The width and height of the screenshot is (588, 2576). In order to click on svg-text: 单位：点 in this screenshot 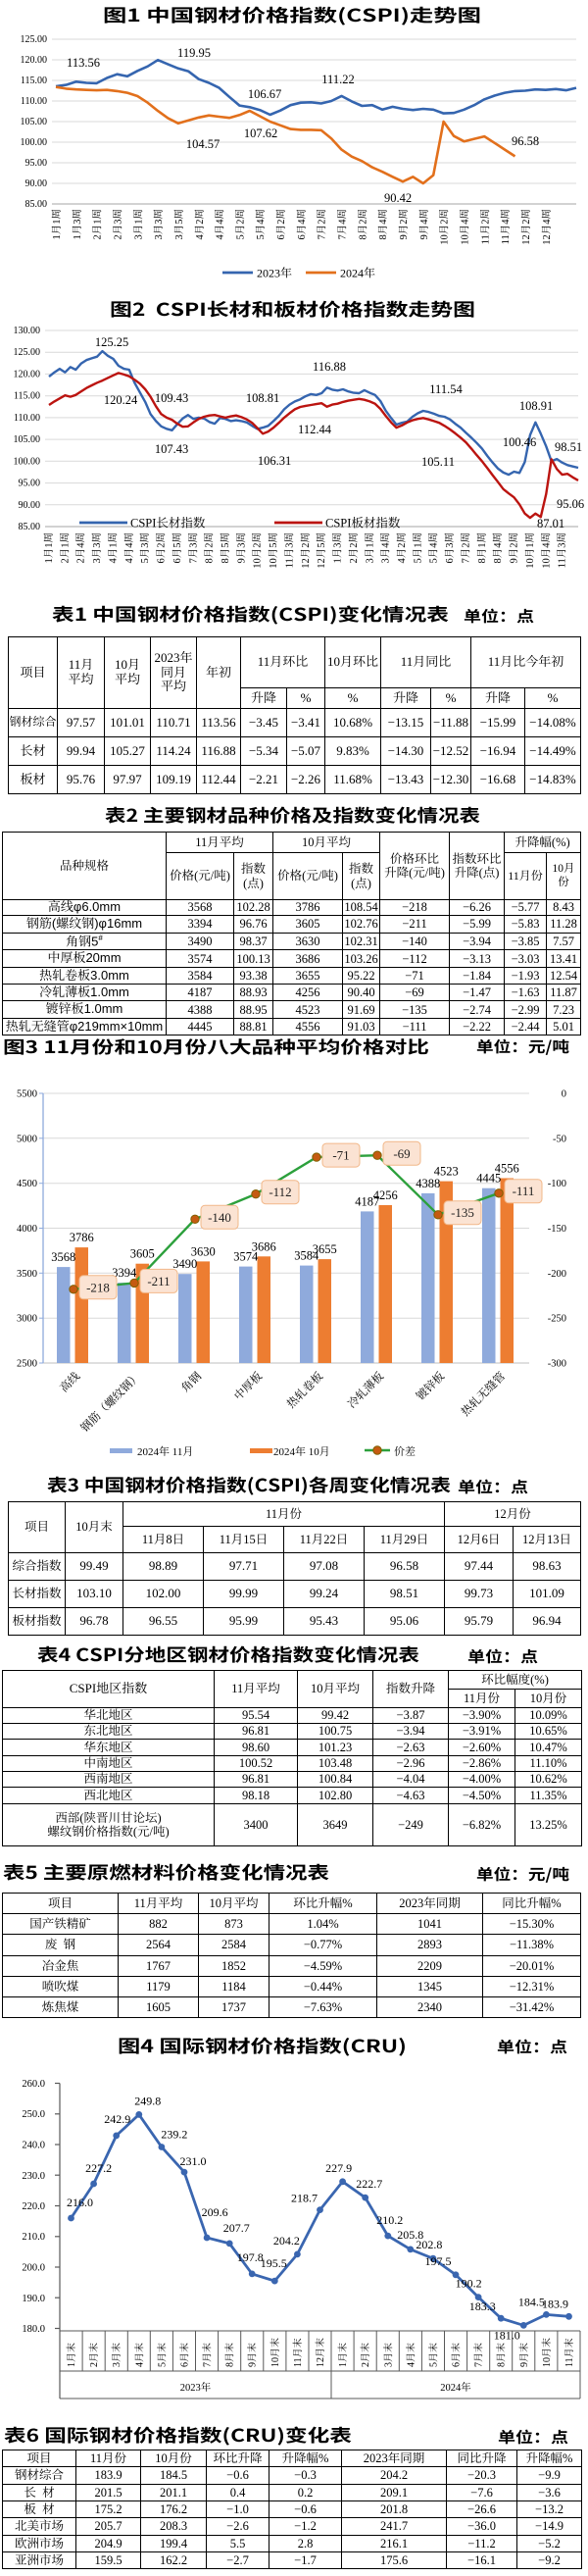, I will do `click(533, 2437)`.